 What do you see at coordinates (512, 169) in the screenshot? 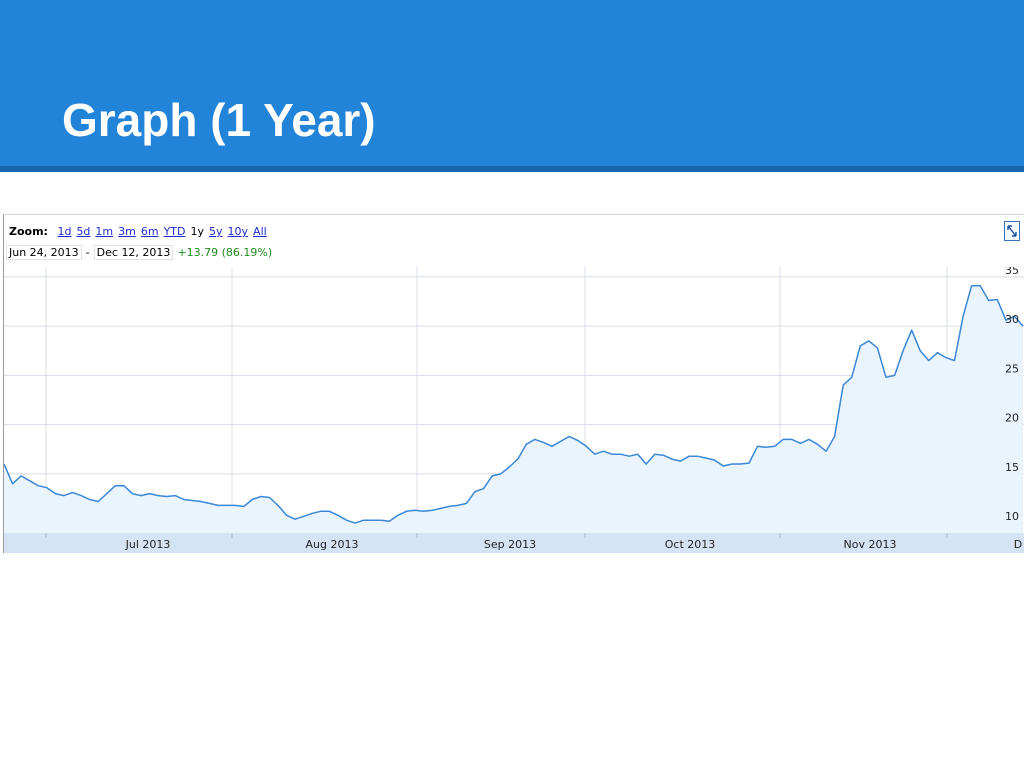
I see `header-divider` at bounding box center [512, 169].